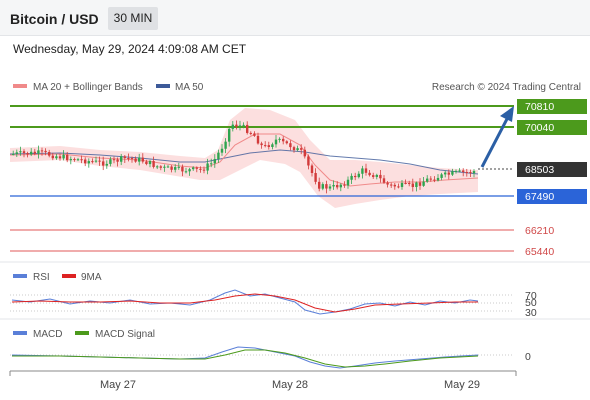  Describe the element at coordinates (539, 197) in the screenshot. I see `price-tag-67490-text: 67490` at that location.